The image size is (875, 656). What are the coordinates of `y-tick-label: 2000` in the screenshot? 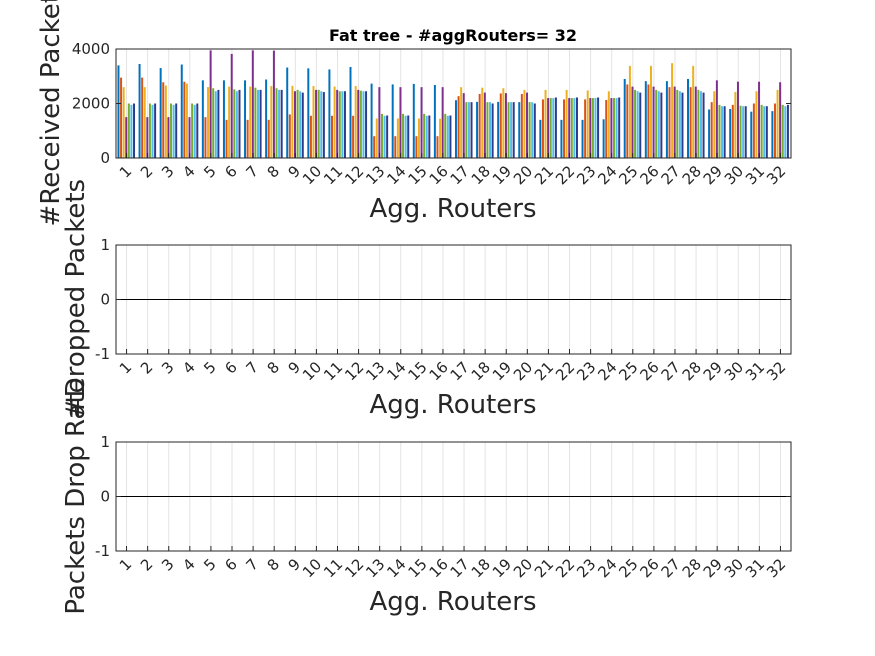 It's located at (91, 104).